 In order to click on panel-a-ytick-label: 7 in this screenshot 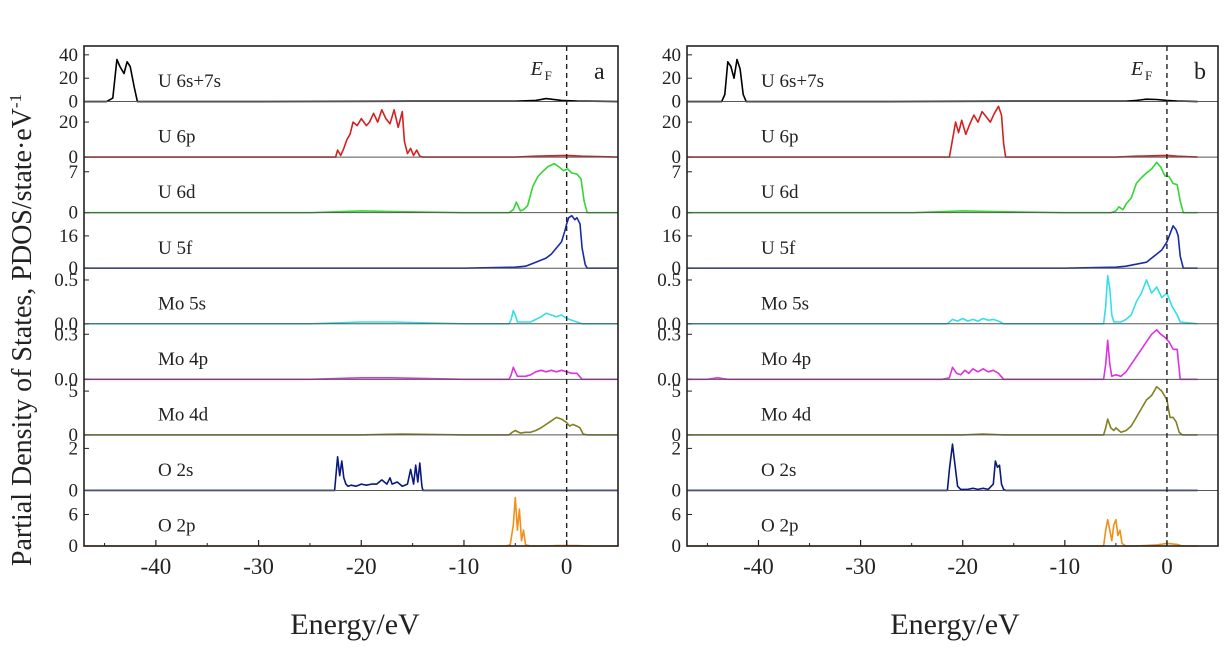, I will do `click(74, 172)`.